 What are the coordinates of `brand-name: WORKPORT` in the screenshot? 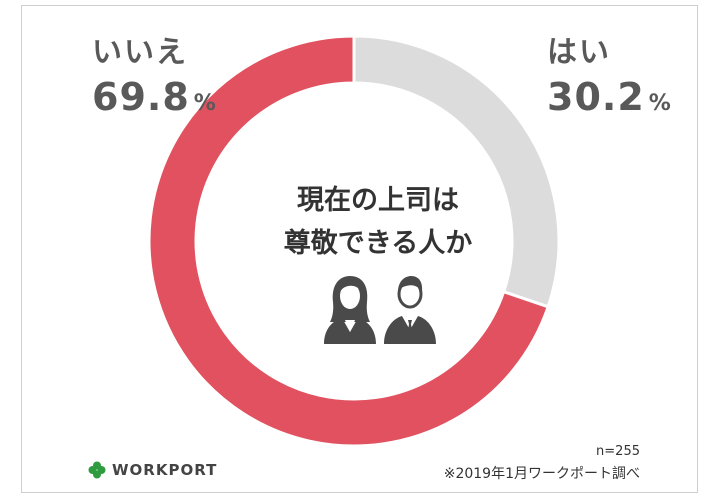 It's located at (165, 470).